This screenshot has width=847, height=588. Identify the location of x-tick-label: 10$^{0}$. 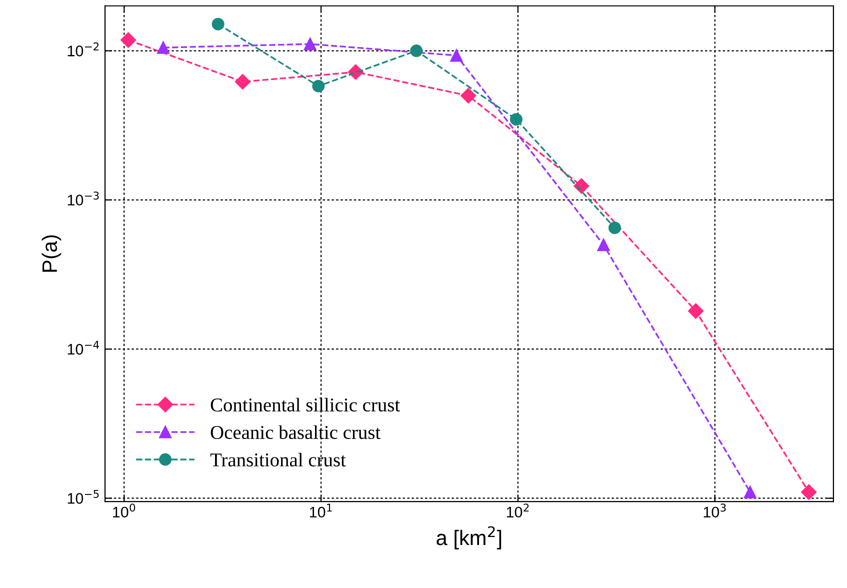
(124, 511).